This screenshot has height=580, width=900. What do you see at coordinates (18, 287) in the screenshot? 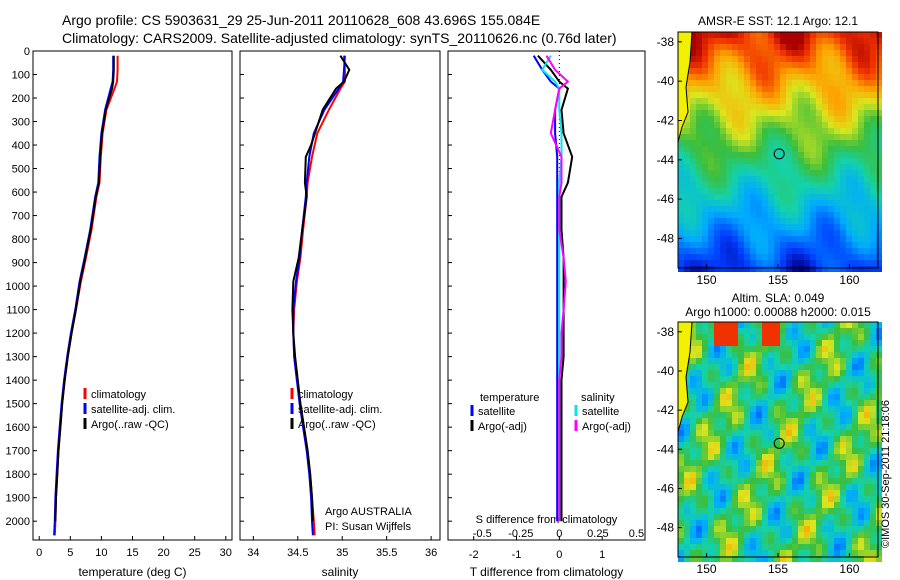
I see `y-tick-label: 1000` at bounding box center [18, 287].